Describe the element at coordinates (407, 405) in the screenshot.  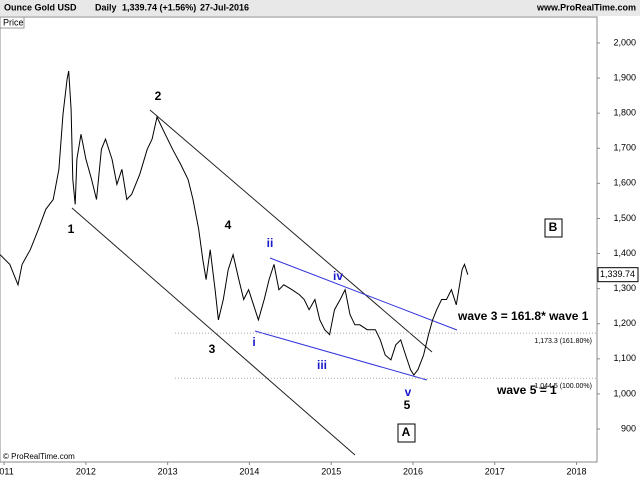
I see `wave-label: 5` at that location.